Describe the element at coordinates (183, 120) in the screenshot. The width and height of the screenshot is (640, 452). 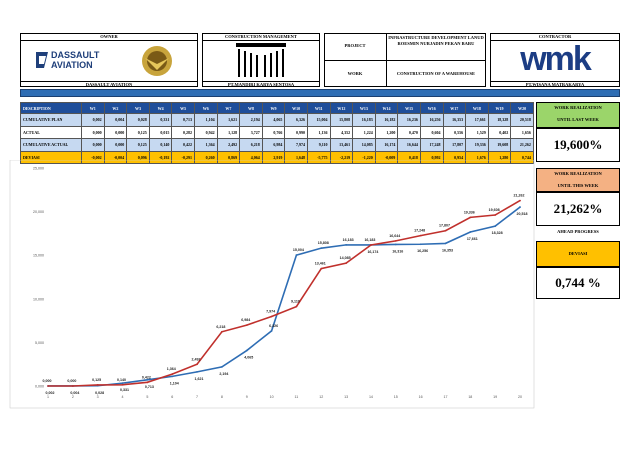
I see `table-cell: 0,713` at that location.